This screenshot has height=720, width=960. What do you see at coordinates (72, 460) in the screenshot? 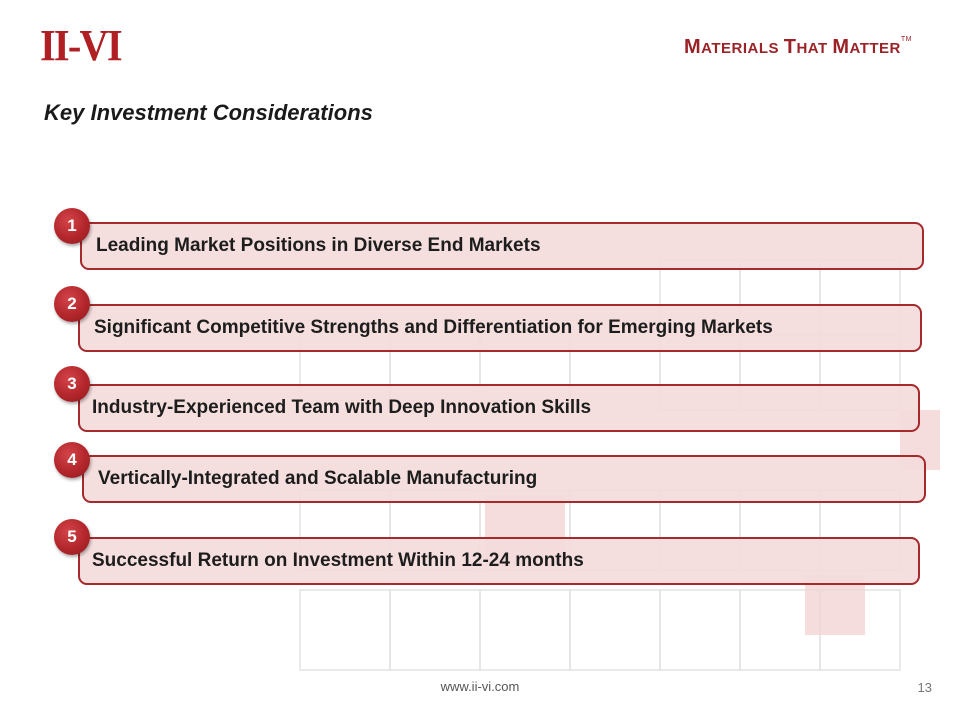
I see `item-number-badge: 4` at bounding box center [72, 460].